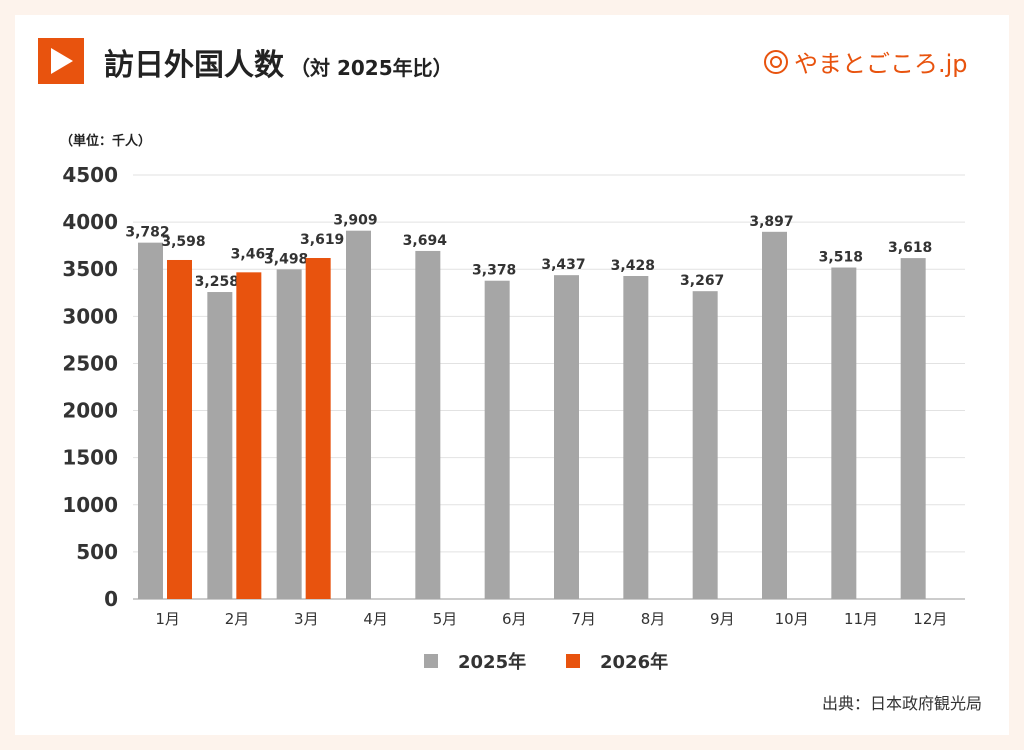 The height and width of the screenshot is (750, 1024). I want to click on logo-text: やまとごころ.jp, so click(881, 64).